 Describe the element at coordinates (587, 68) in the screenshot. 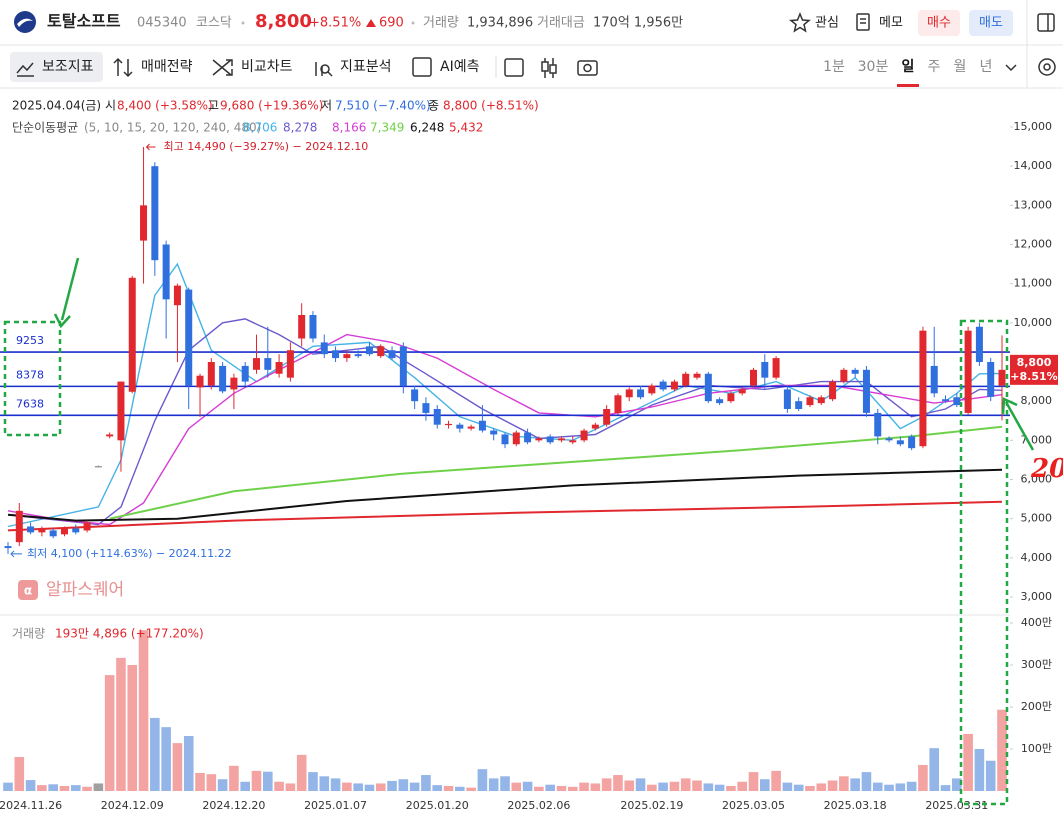

I see `screenshot-tool` at that location.